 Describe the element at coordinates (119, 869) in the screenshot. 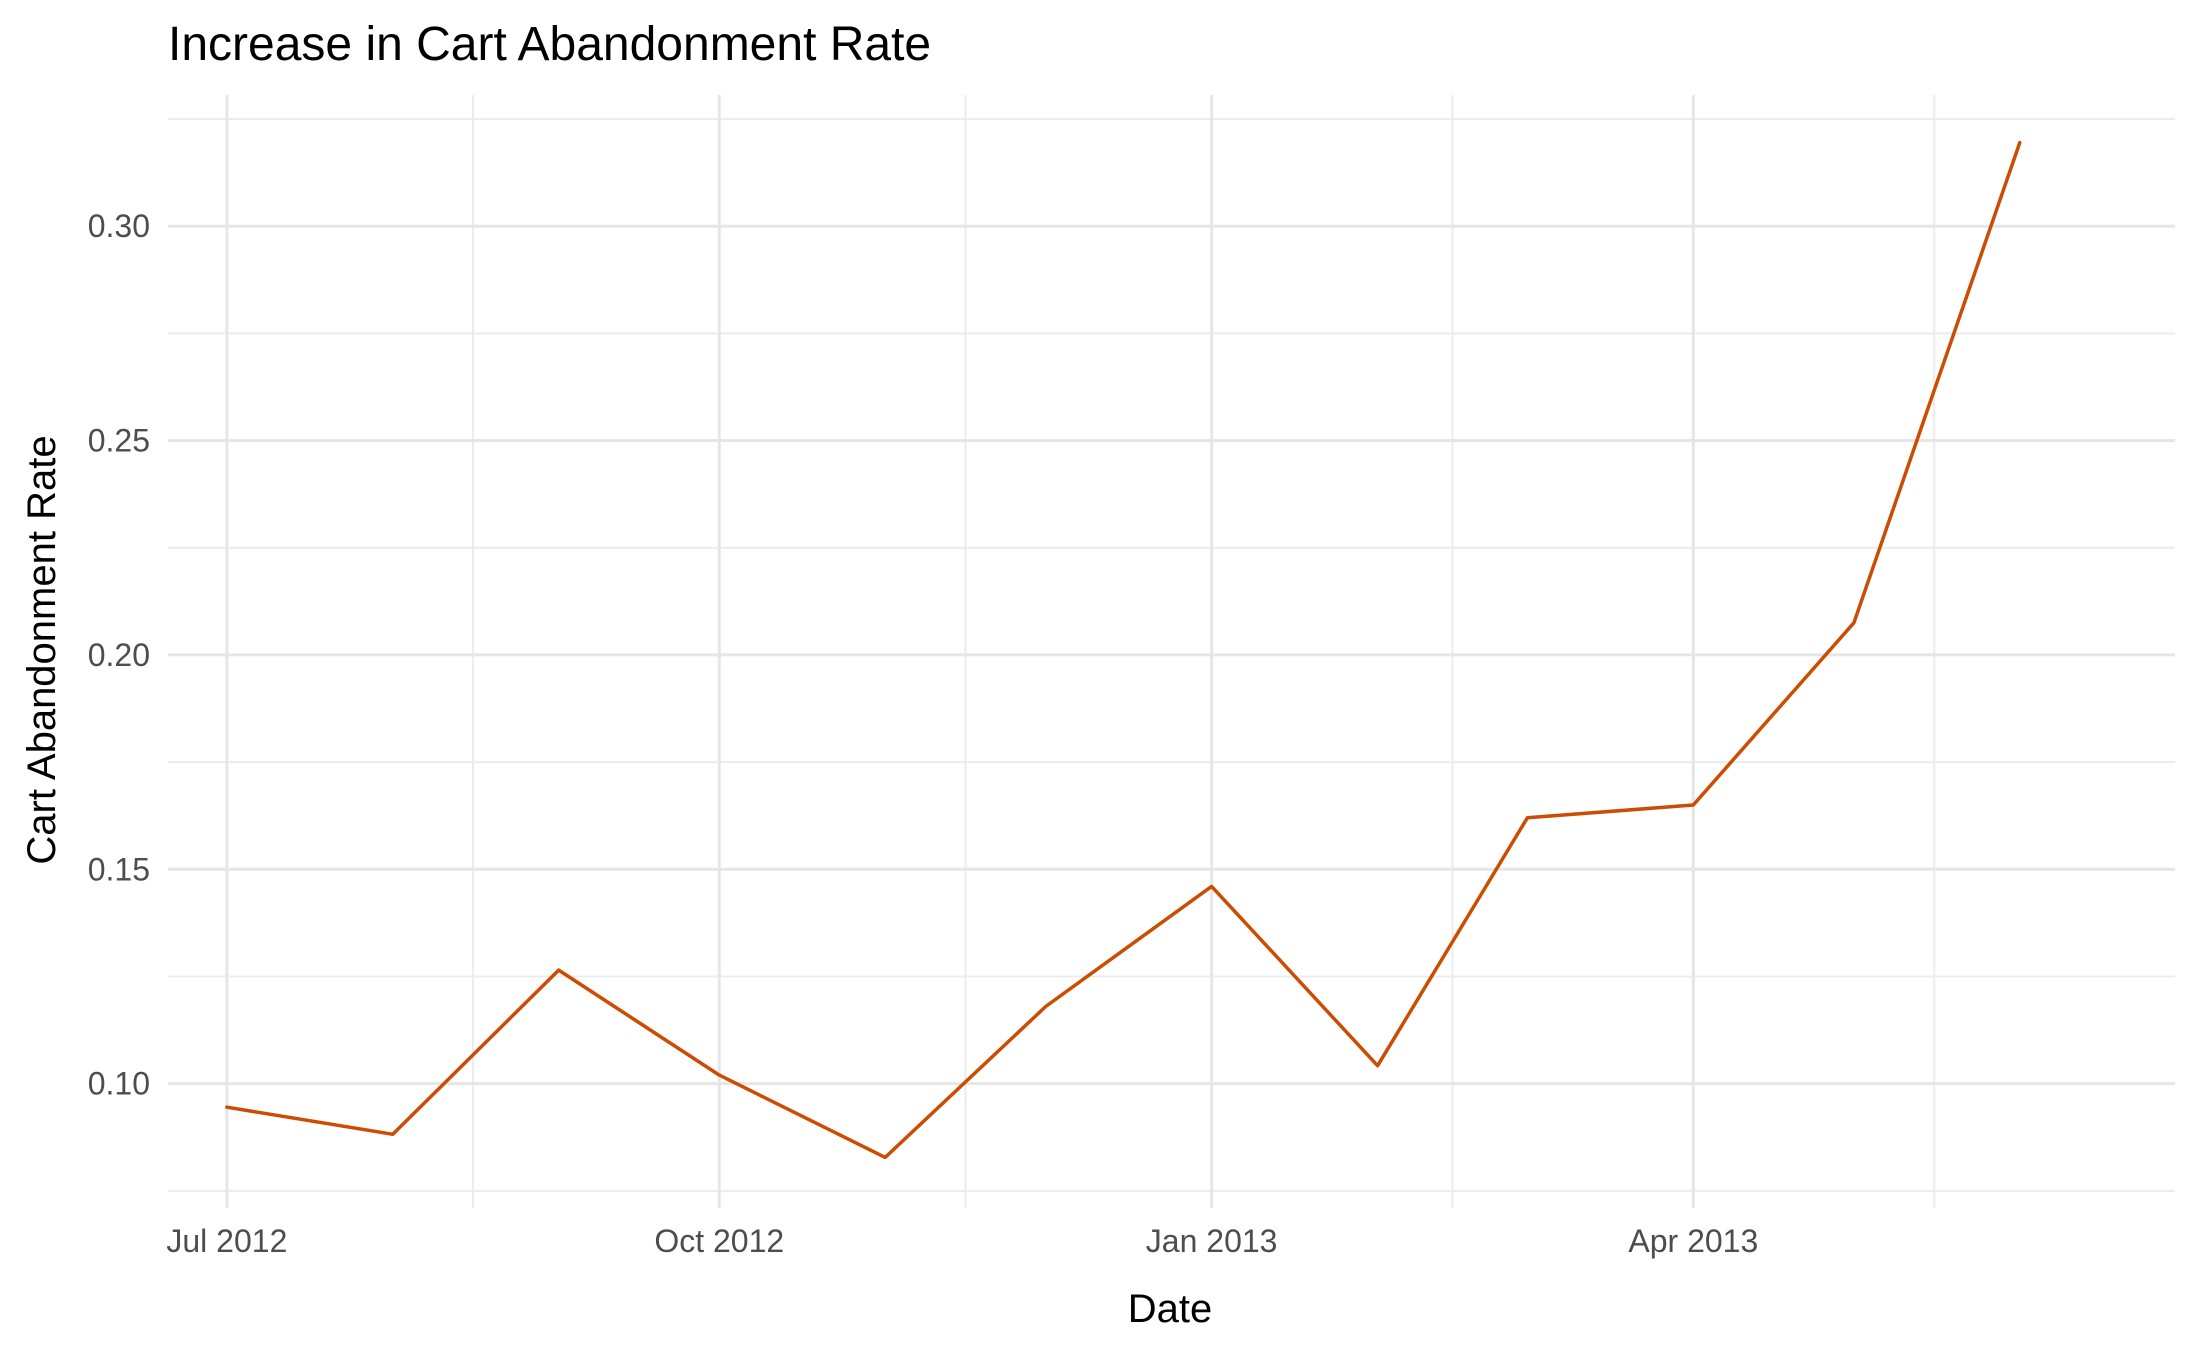

I see `y-tick-label: 0.15` at that location.